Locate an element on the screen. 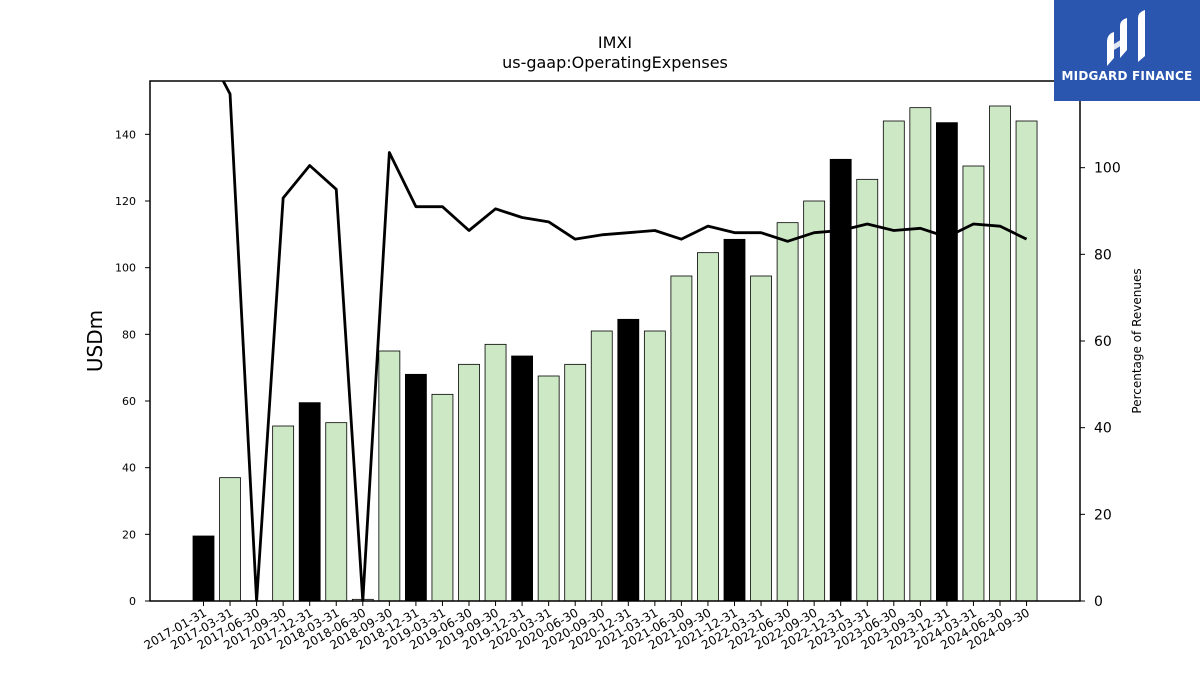 This screenshot has width=1200, height=675. y-tick-label-right: 80 is located at coordinates (1103, 255).